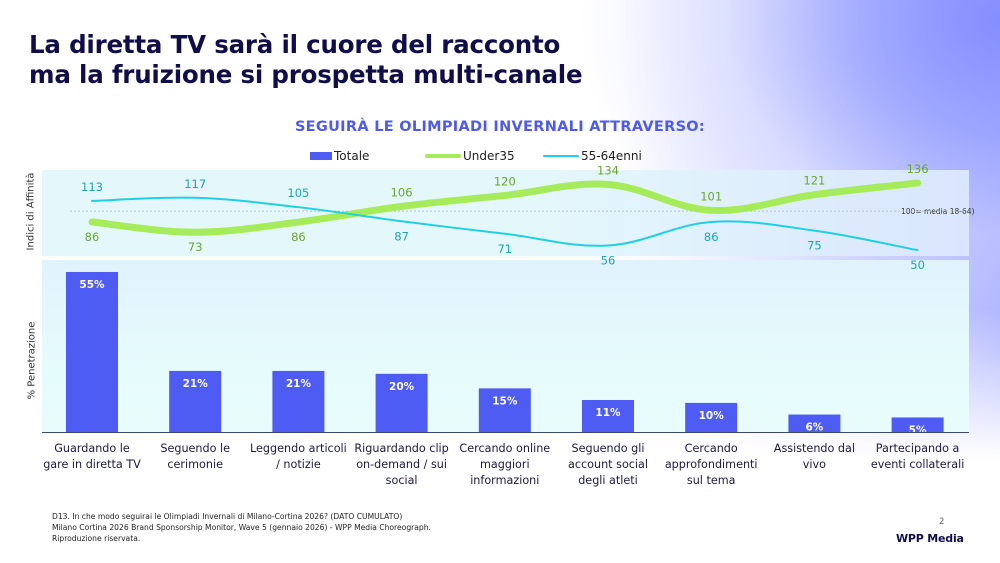 The width and height of the screenshot is (1000, 563). Describe the element at coordinates (401, 480) in the screenshot. I see `category-label-line: social` at that location.